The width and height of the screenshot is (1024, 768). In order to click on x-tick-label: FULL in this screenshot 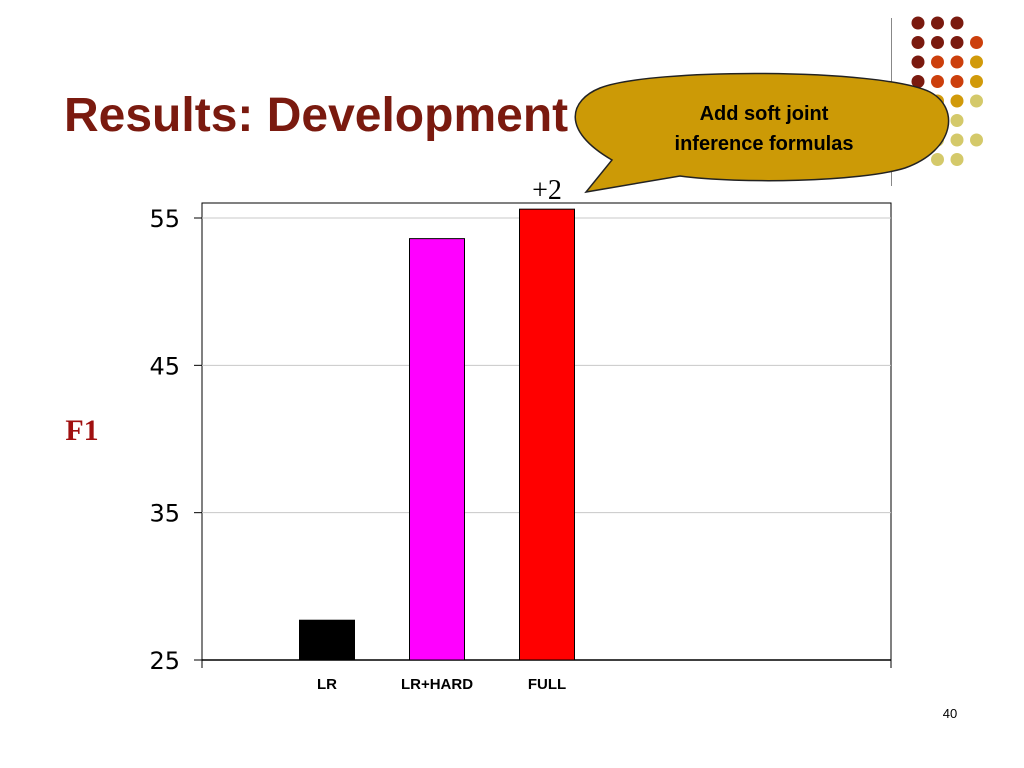, I will do `click(547, 684)`.